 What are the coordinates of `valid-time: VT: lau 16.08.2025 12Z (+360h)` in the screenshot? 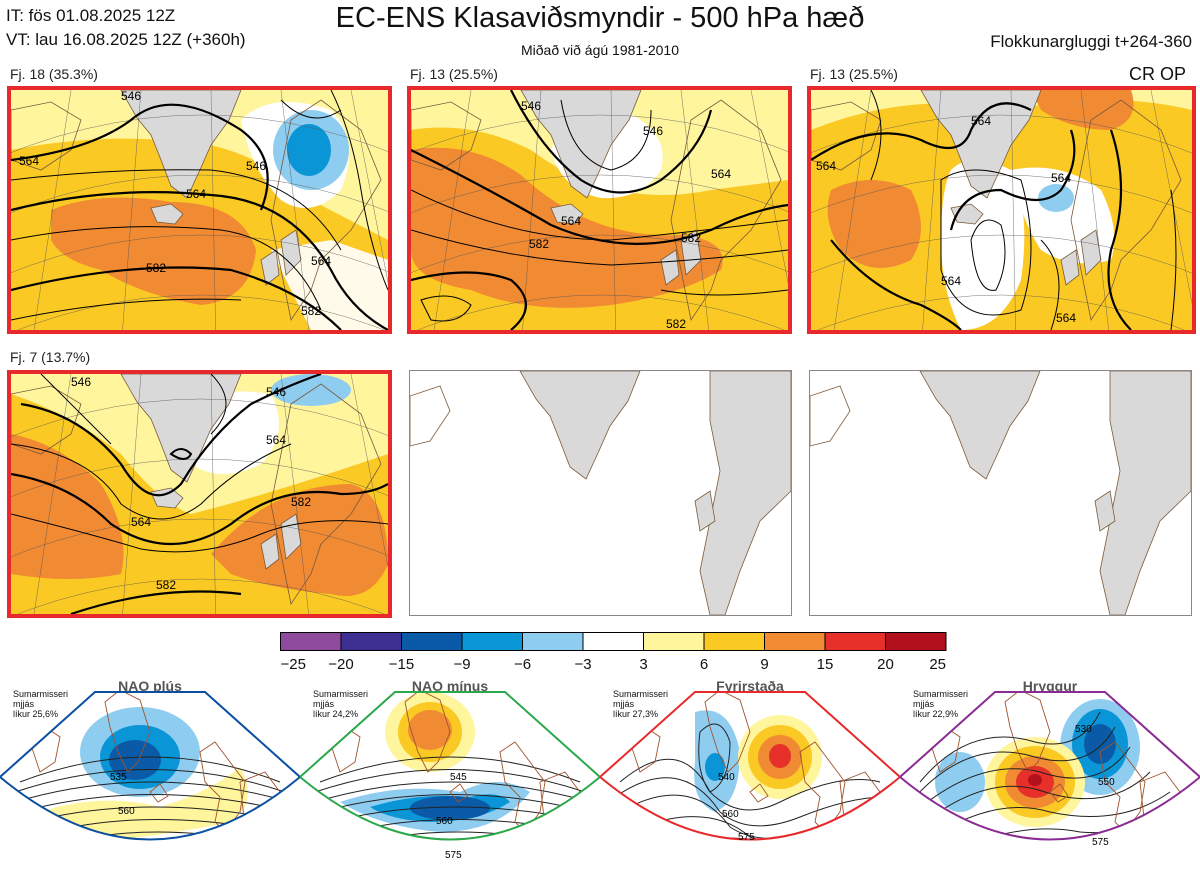 It's located at (126, 39).